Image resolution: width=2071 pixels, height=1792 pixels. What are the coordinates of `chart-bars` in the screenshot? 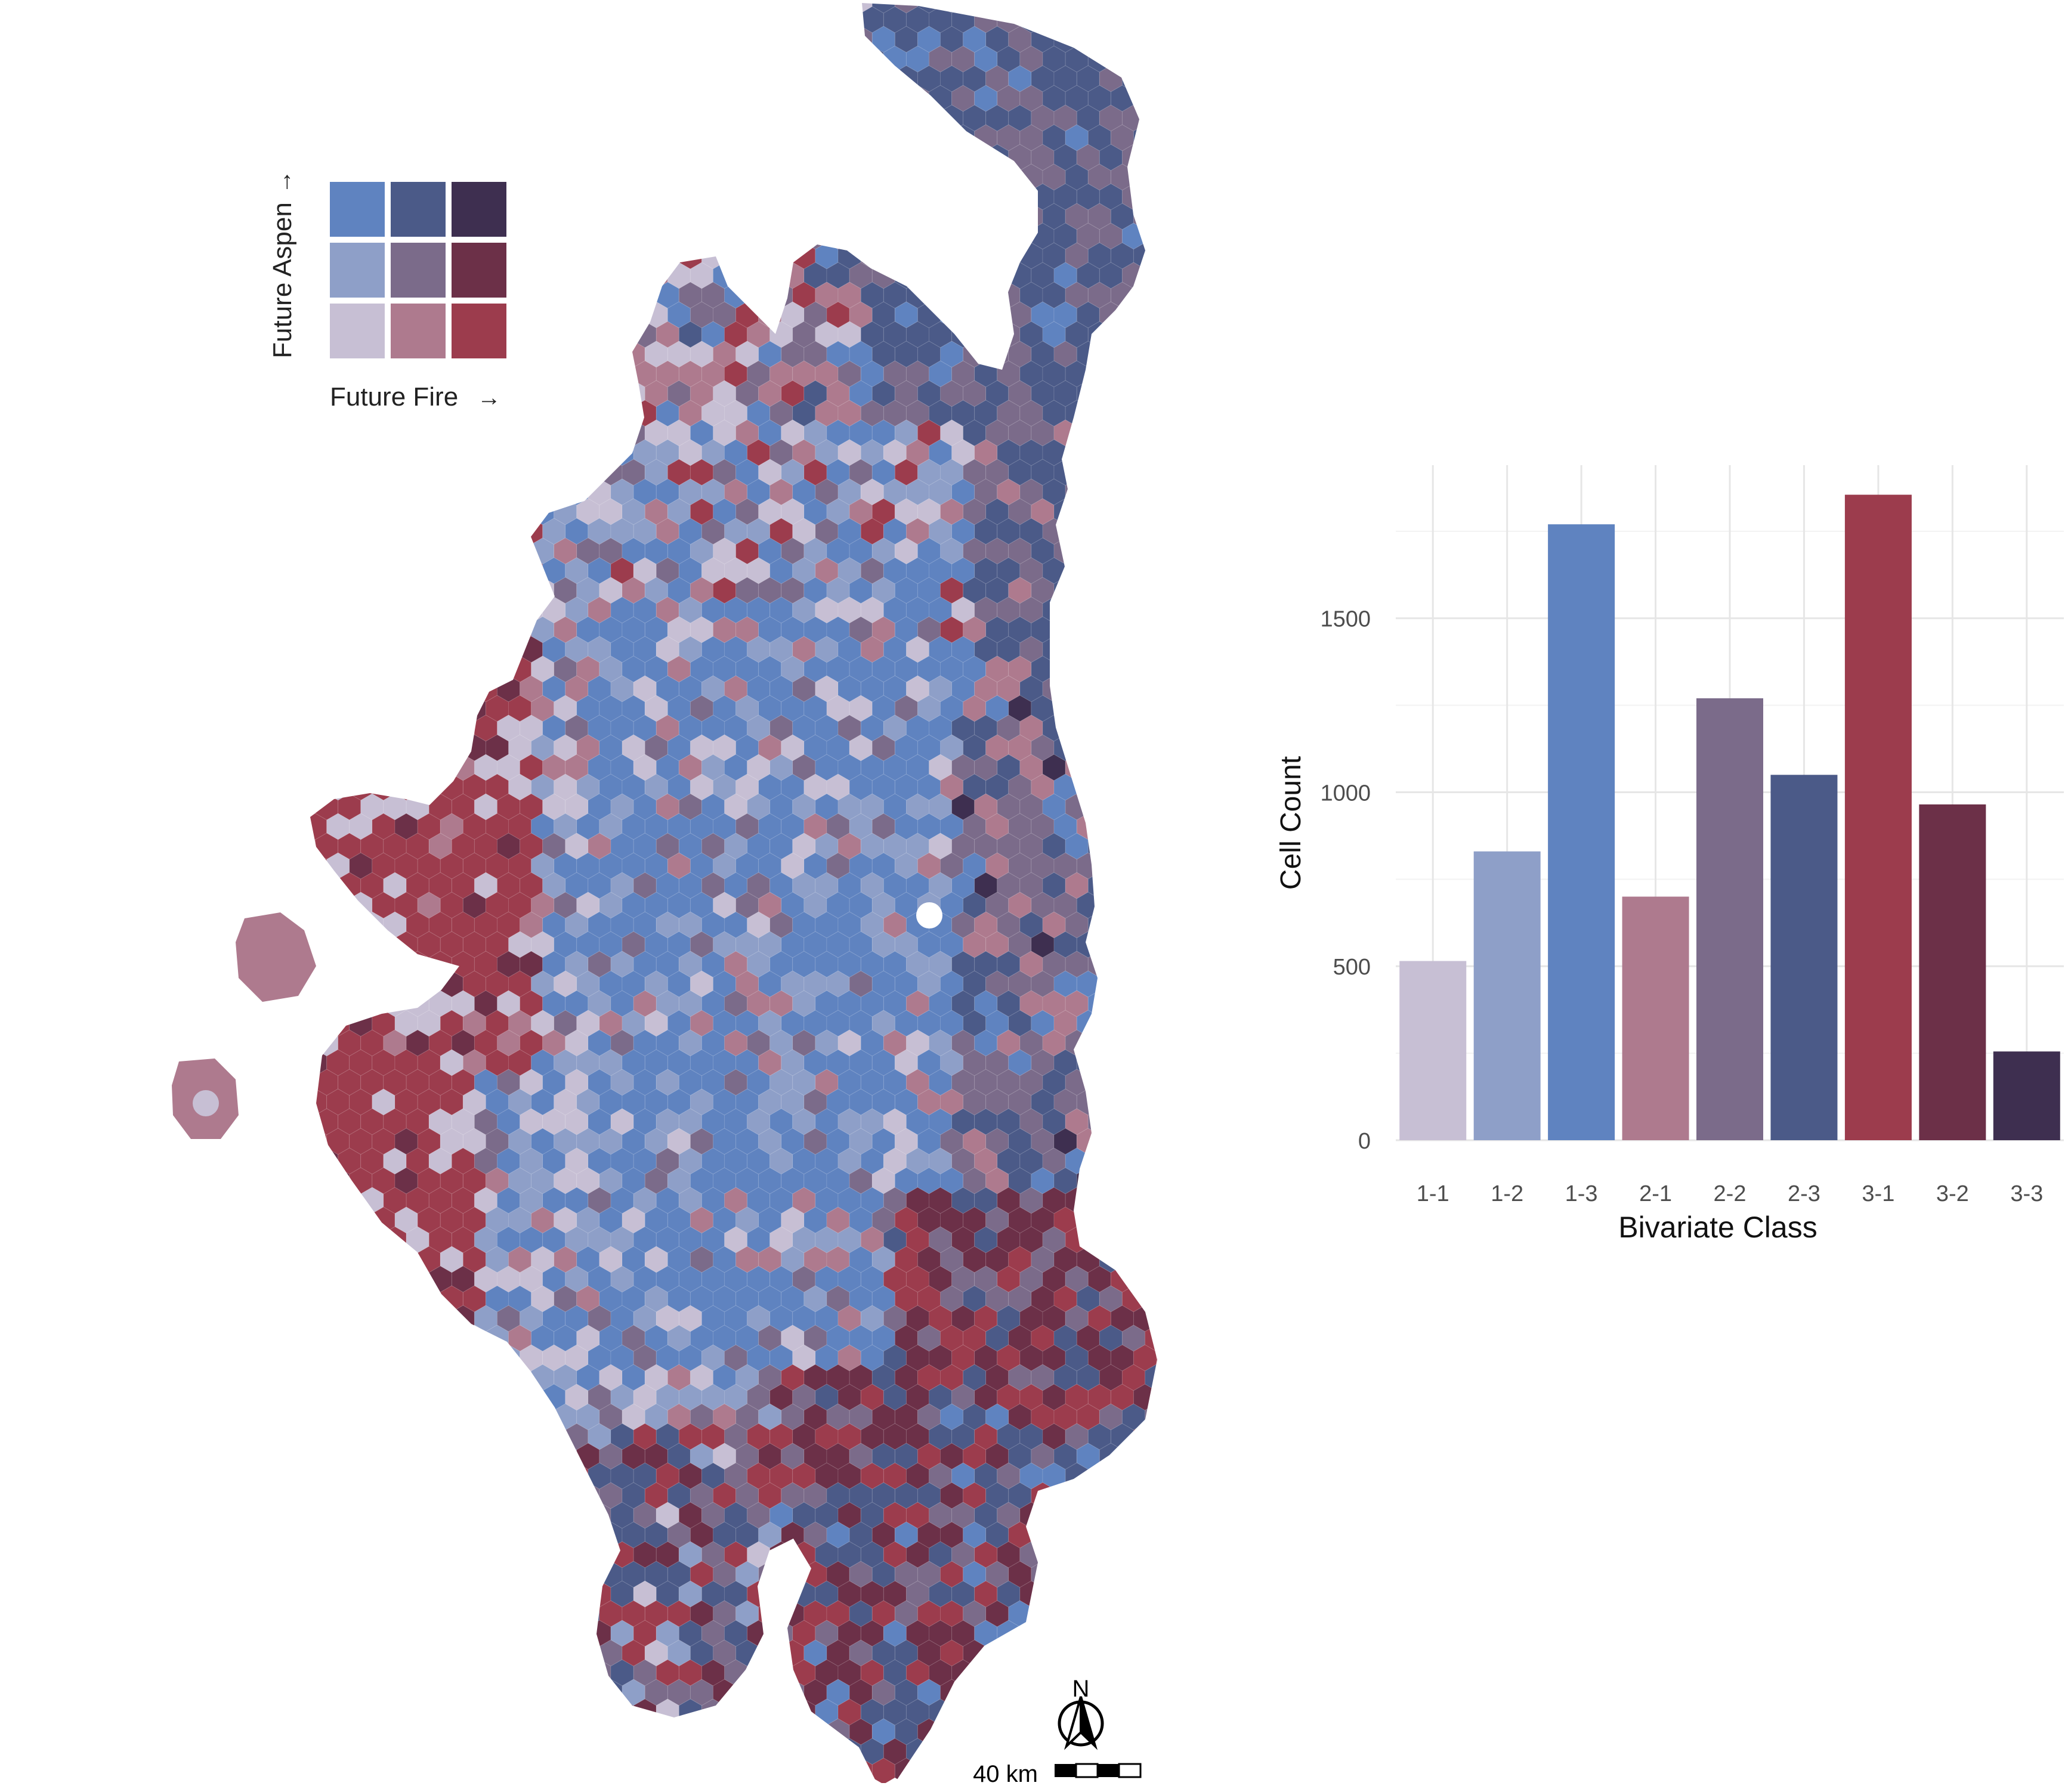 It's located at (1729, 817).